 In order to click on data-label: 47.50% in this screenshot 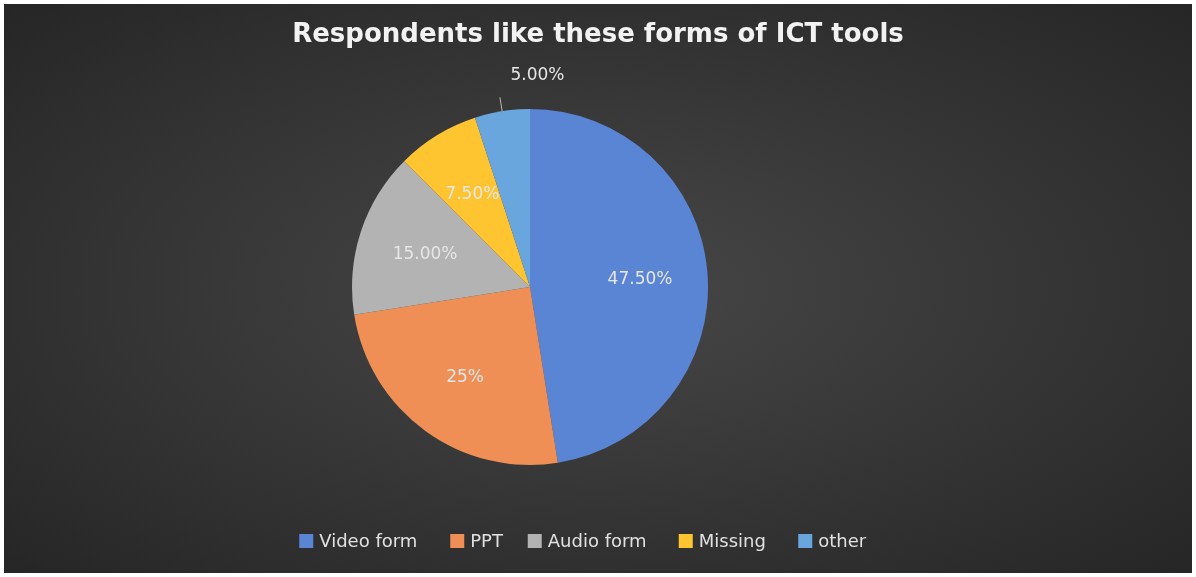, I will do `click(640, 278)`.